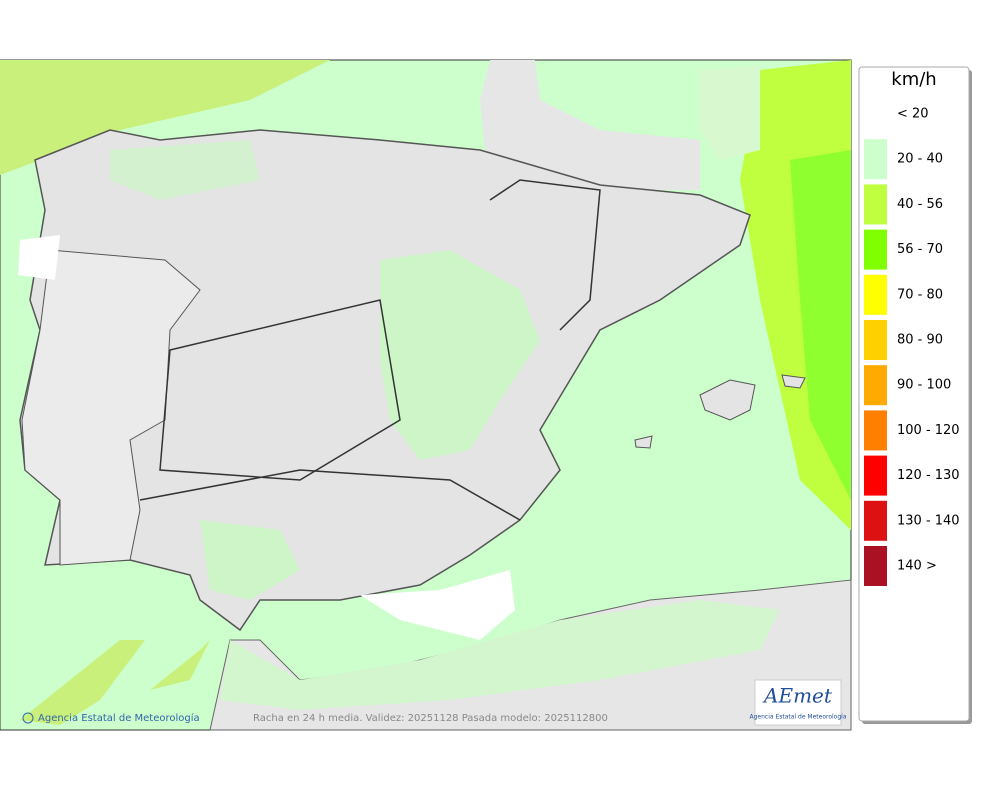  What do you see at coordinates (913, 114) in the screenshot?
I see `legend-label: < 20` at bounding box center [913, 114].